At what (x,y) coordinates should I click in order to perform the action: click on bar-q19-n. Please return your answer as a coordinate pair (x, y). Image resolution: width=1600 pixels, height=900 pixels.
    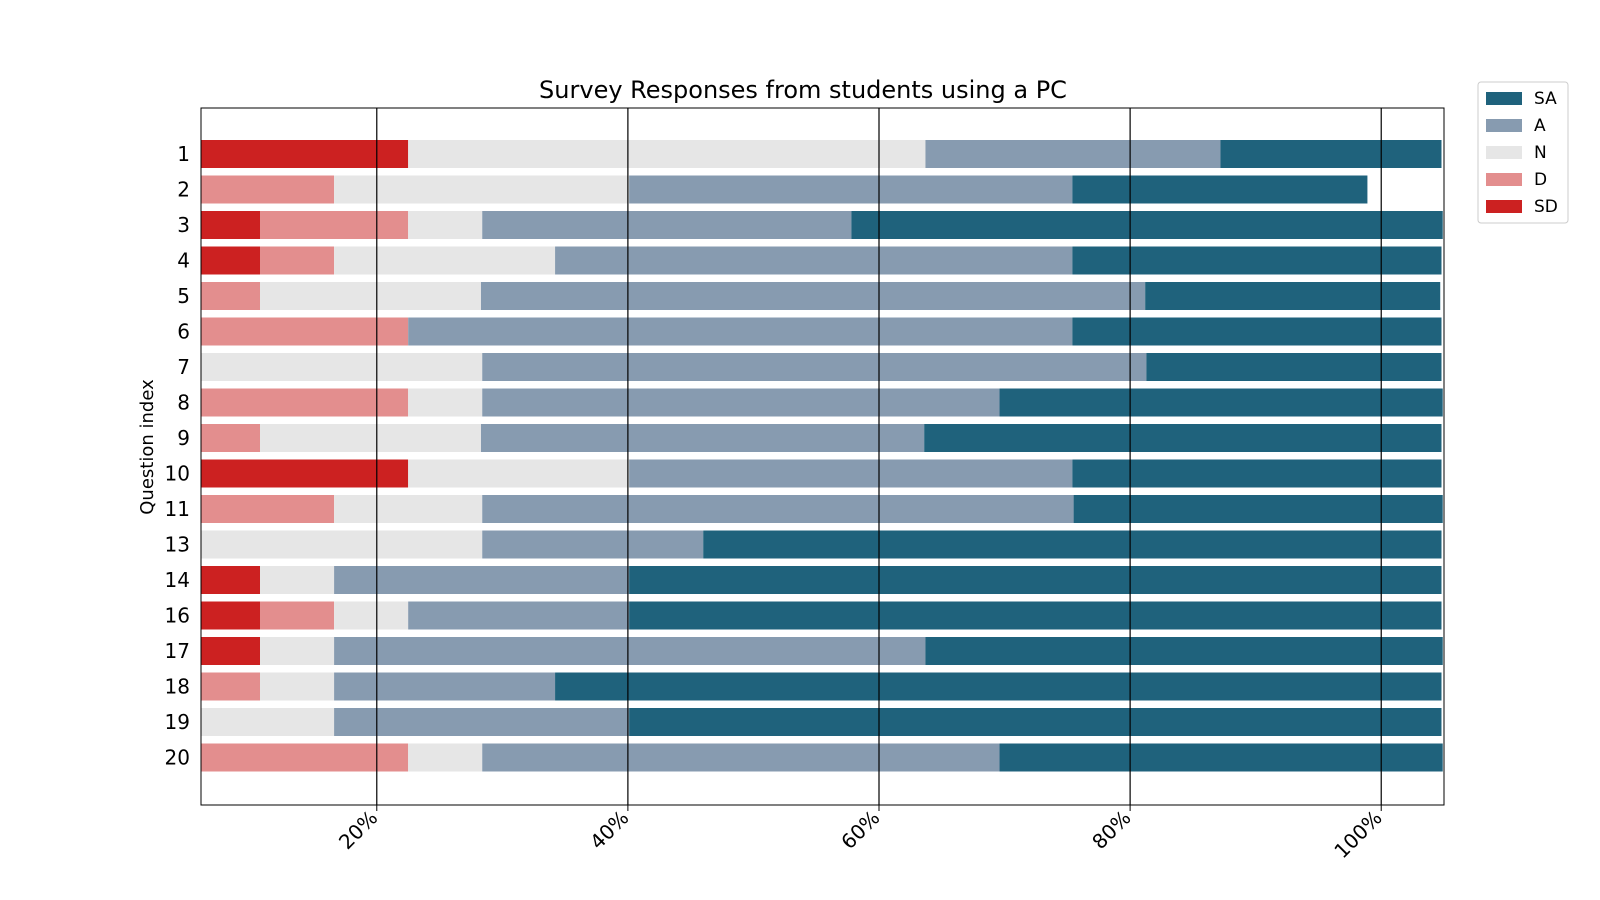
    Looking at the image, I should click on (268, 722).